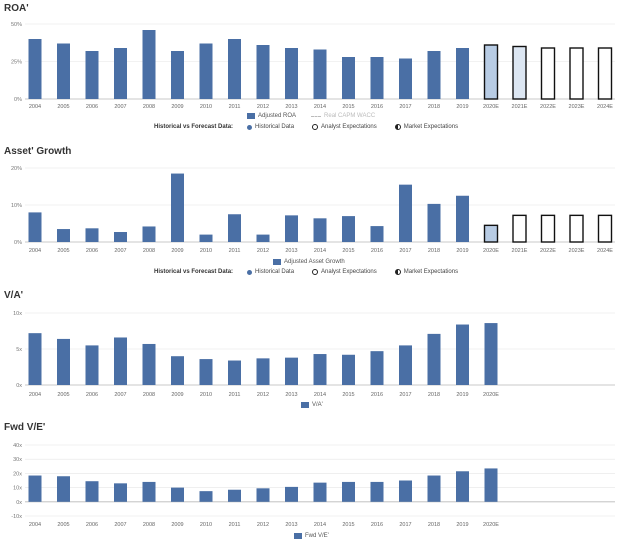  What do you see at coordinates (17, 314) in the screenshot?
I see `y-tick-label: 10x` at bounding box center [17, 314].